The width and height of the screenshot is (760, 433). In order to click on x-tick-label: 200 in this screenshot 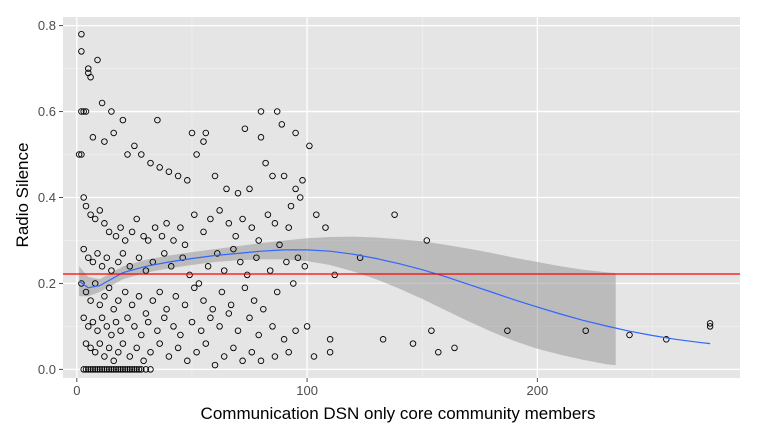, I will do `click(538, 390)`.